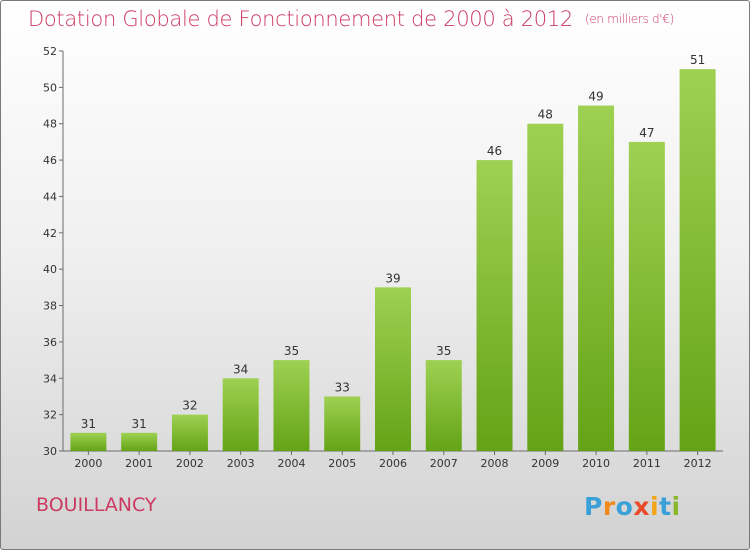 The height and width of the screenshot is (550, 750). What do you see at coordinates (50, 269) in the screenshot?
I see `y-tick-label: 40` at bounding box center [50, 269].